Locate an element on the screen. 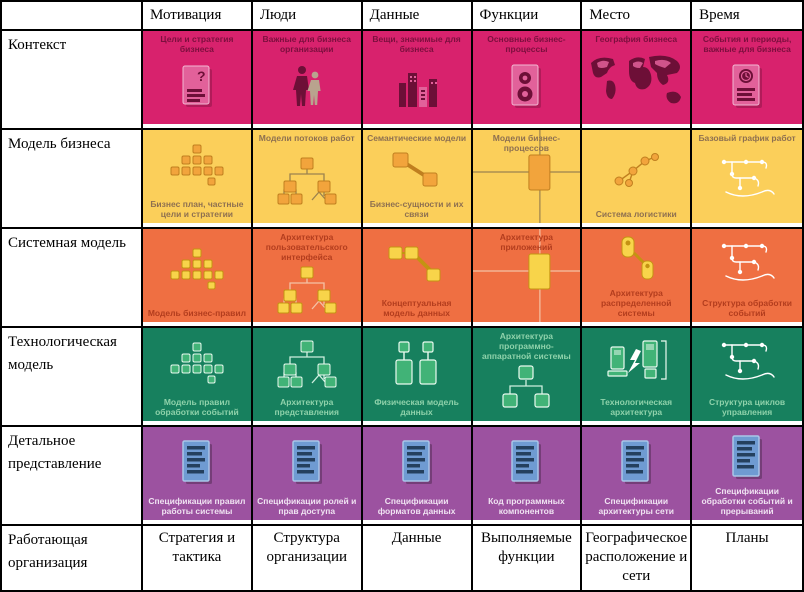  framework-cell: Спецификации форматов данных is located at coordinates (417, 476).